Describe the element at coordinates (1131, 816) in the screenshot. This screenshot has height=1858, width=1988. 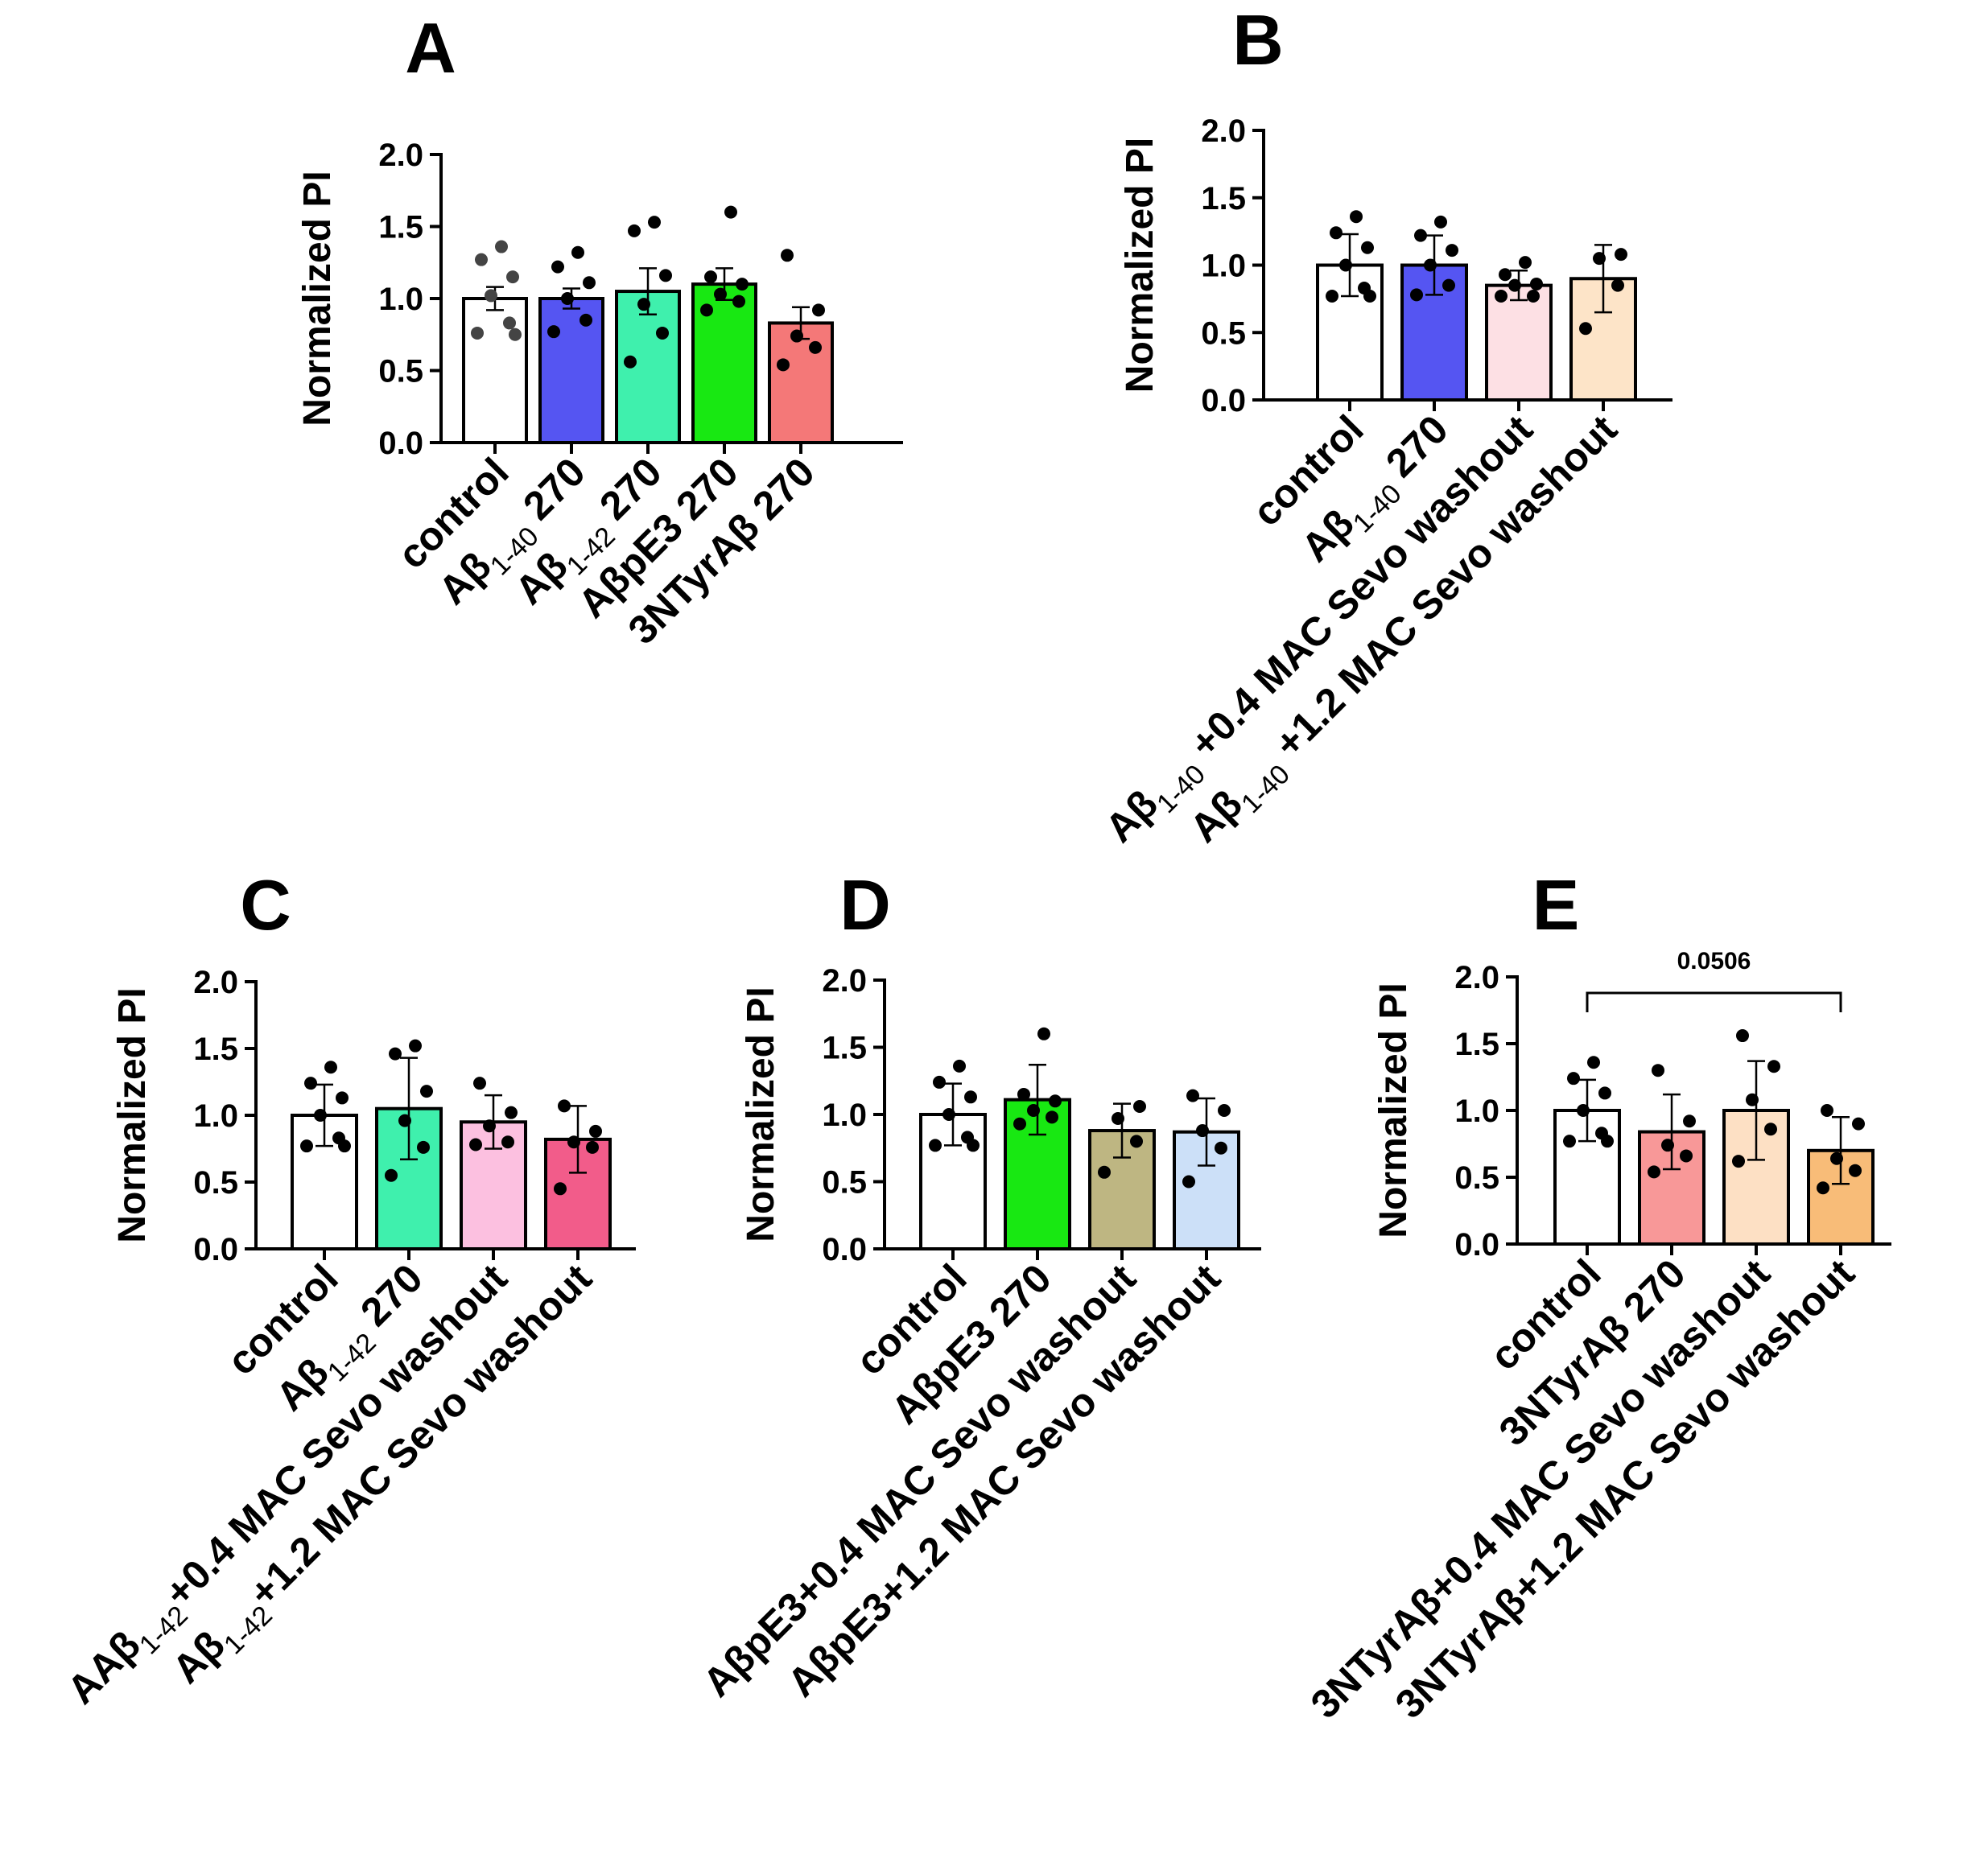
I see `category-label-part: Aβ` at that location.